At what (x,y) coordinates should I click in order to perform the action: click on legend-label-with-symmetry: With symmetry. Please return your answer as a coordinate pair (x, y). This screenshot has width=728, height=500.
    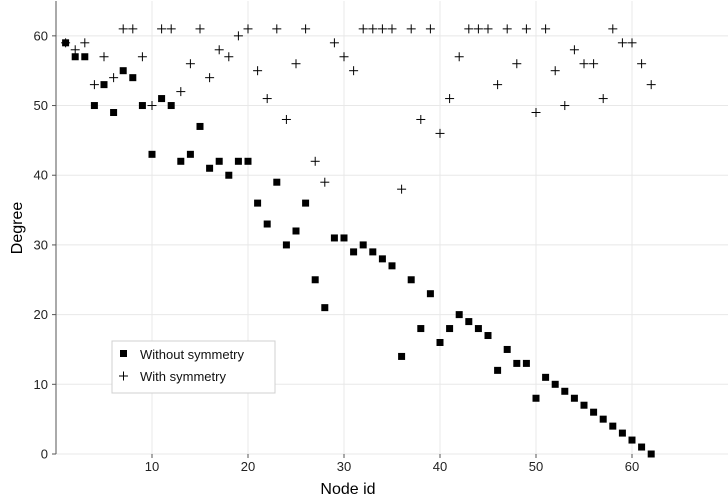
    Looking at the image, I should click on (183, 376).